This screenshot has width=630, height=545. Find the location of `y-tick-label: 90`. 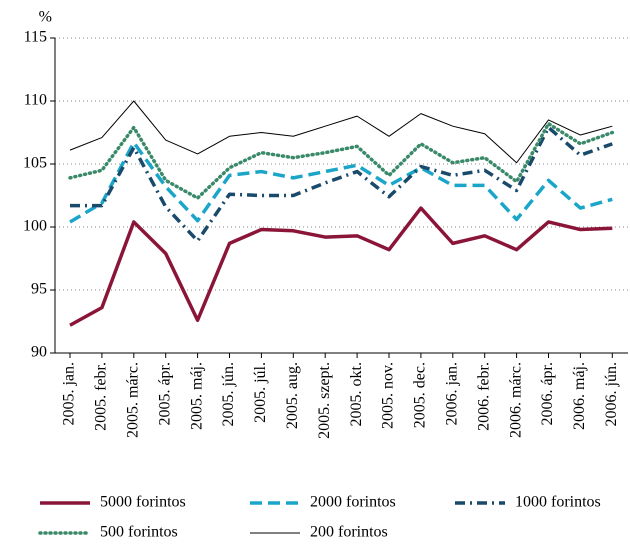

y-tick-label: 90 is located at coordinates (39, 352).